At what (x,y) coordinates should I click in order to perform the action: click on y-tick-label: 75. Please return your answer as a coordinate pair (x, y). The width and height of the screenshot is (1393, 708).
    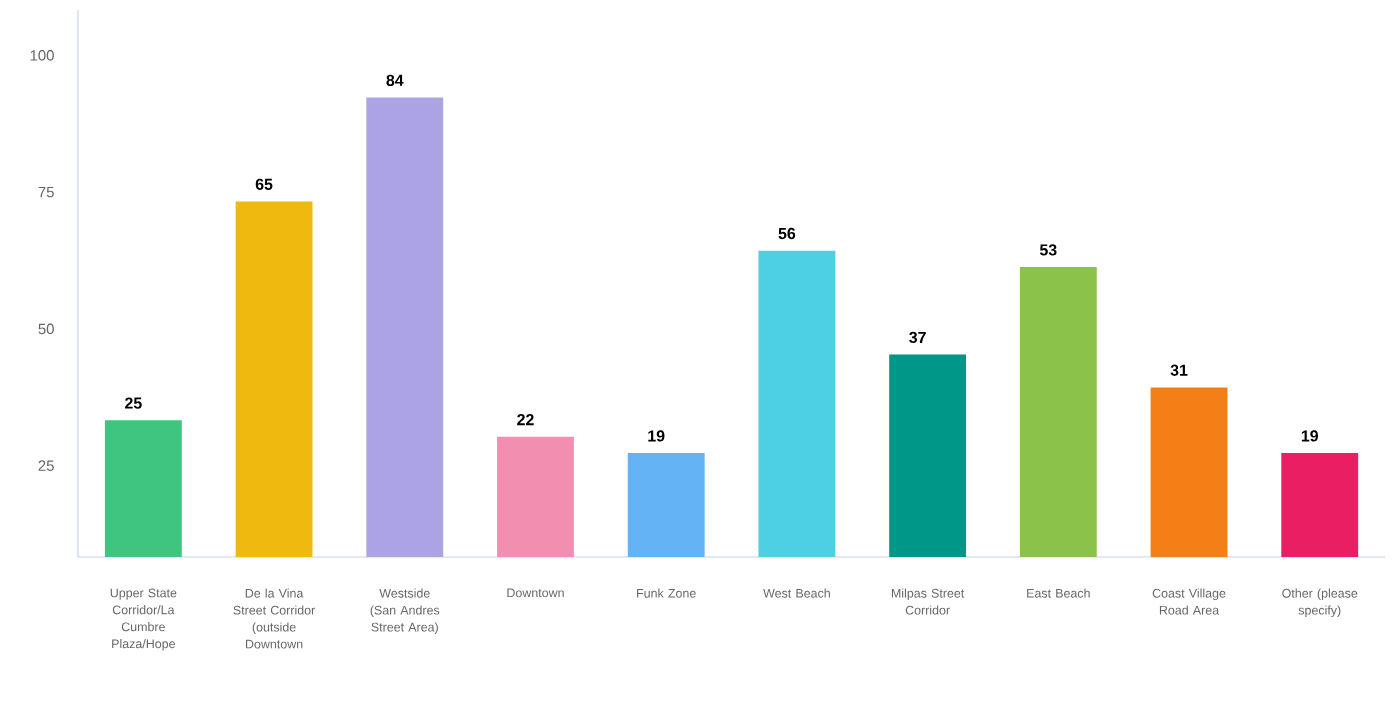
    Looking at the image, I should click on (46, 192).